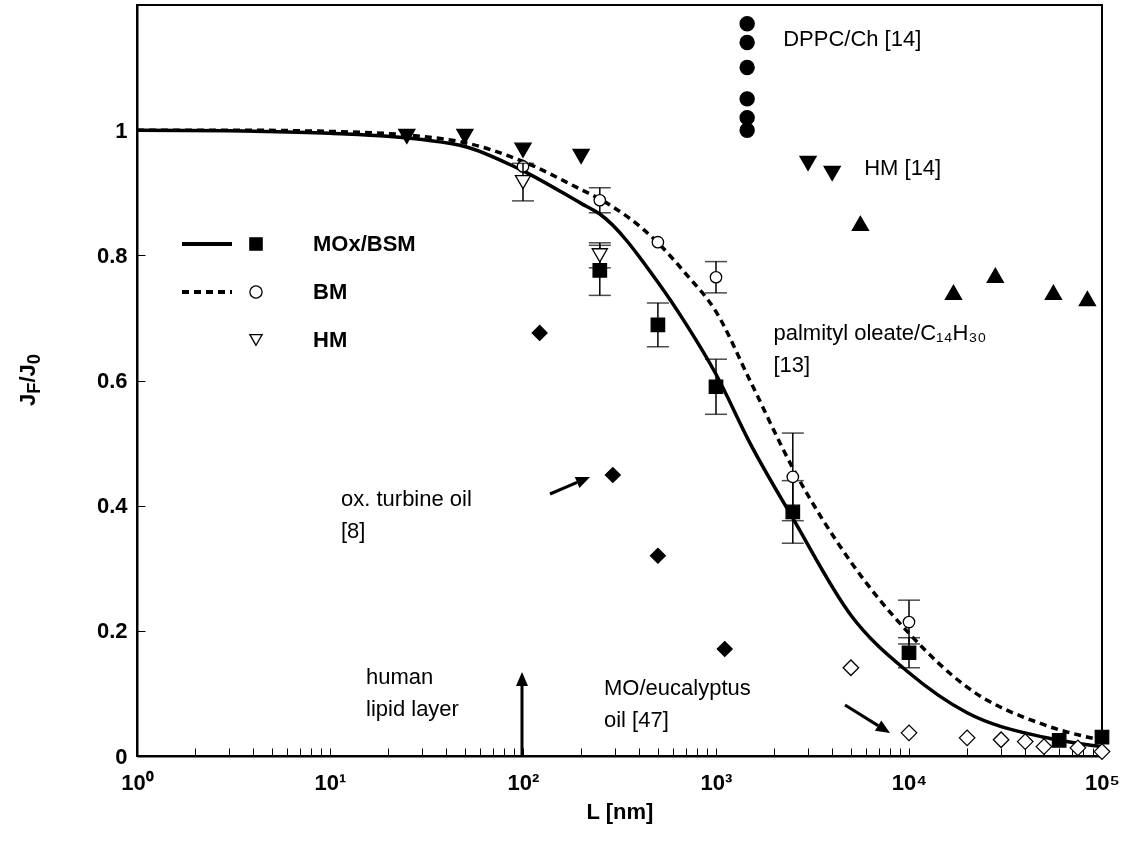  Describe the element at coordinates (121, 130) in the screenshot. I see `y-tick-label: 1` at that location.